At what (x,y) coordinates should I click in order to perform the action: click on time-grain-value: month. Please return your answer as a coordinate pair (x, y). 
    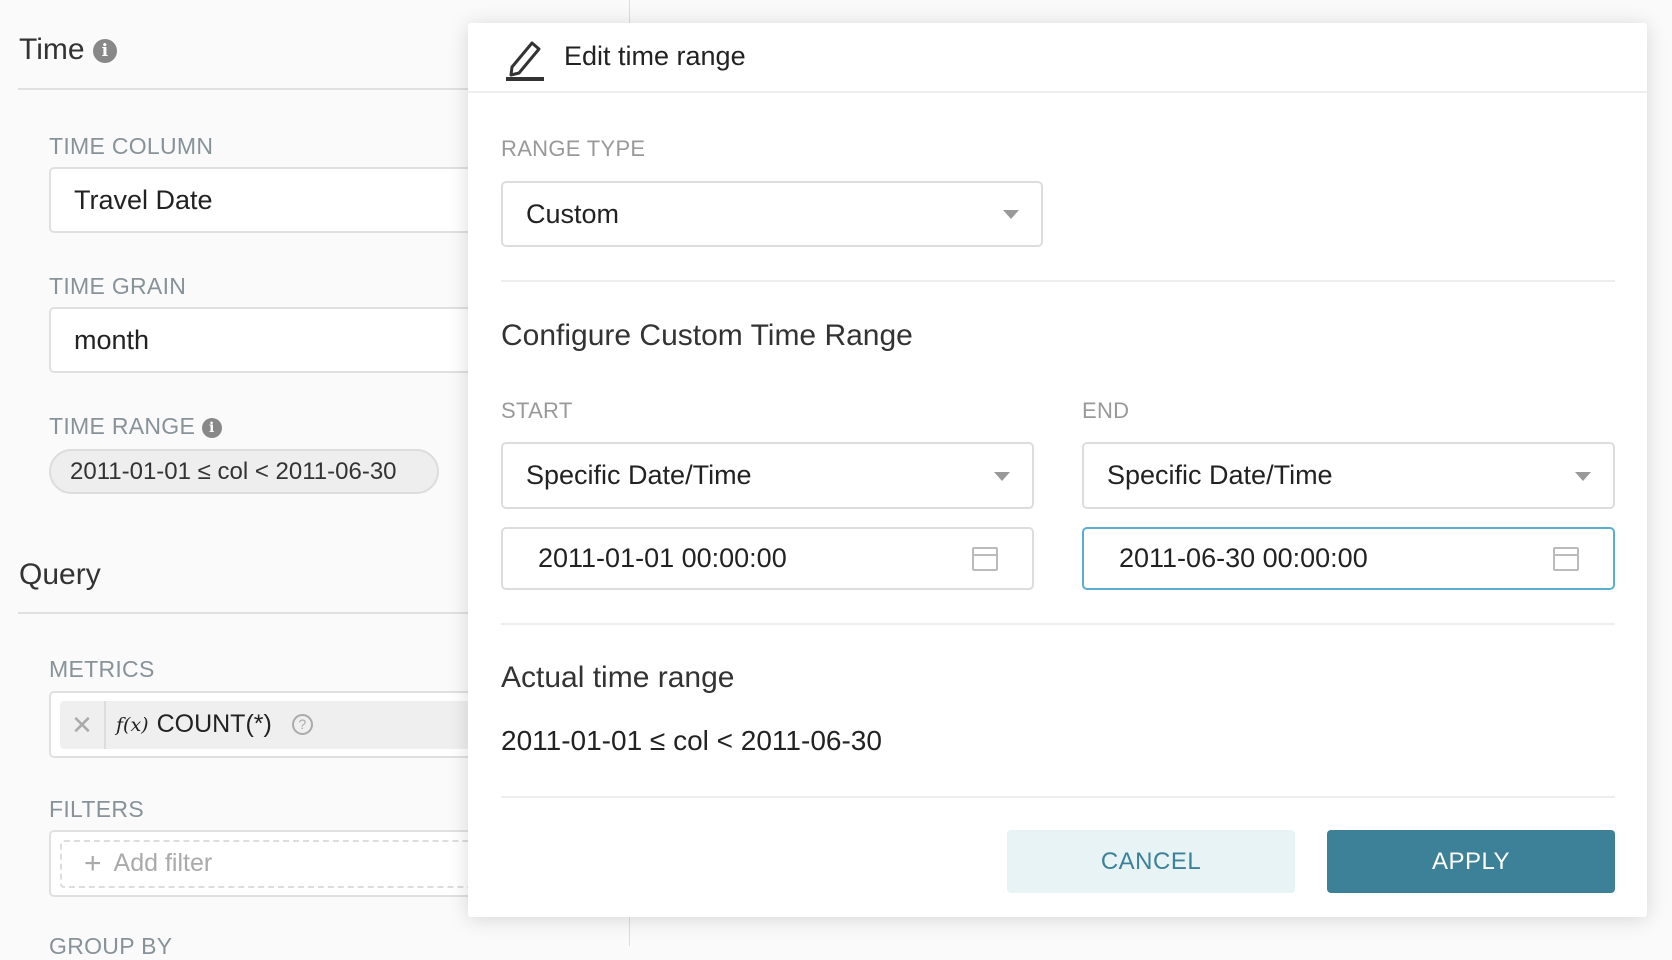
    Looking at the image, I should click on (112, 339).